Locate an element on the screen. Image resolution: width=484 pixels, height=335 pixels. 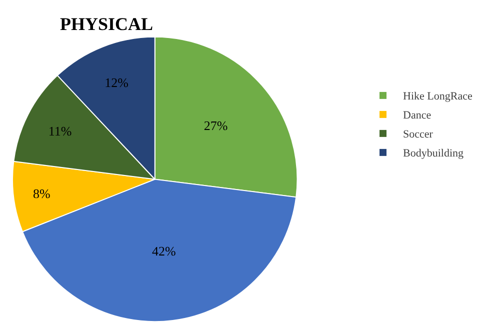
legend-label: Bodybuilding is located at coordinates (433, 154).